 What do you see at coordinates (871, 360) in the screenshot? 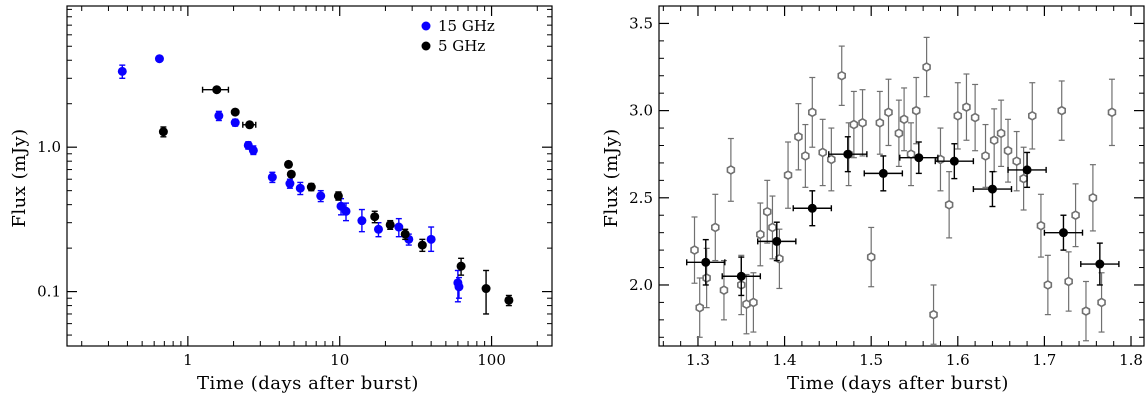
I see `x-tick-label: 1.5` at bounding box center [871, 360].